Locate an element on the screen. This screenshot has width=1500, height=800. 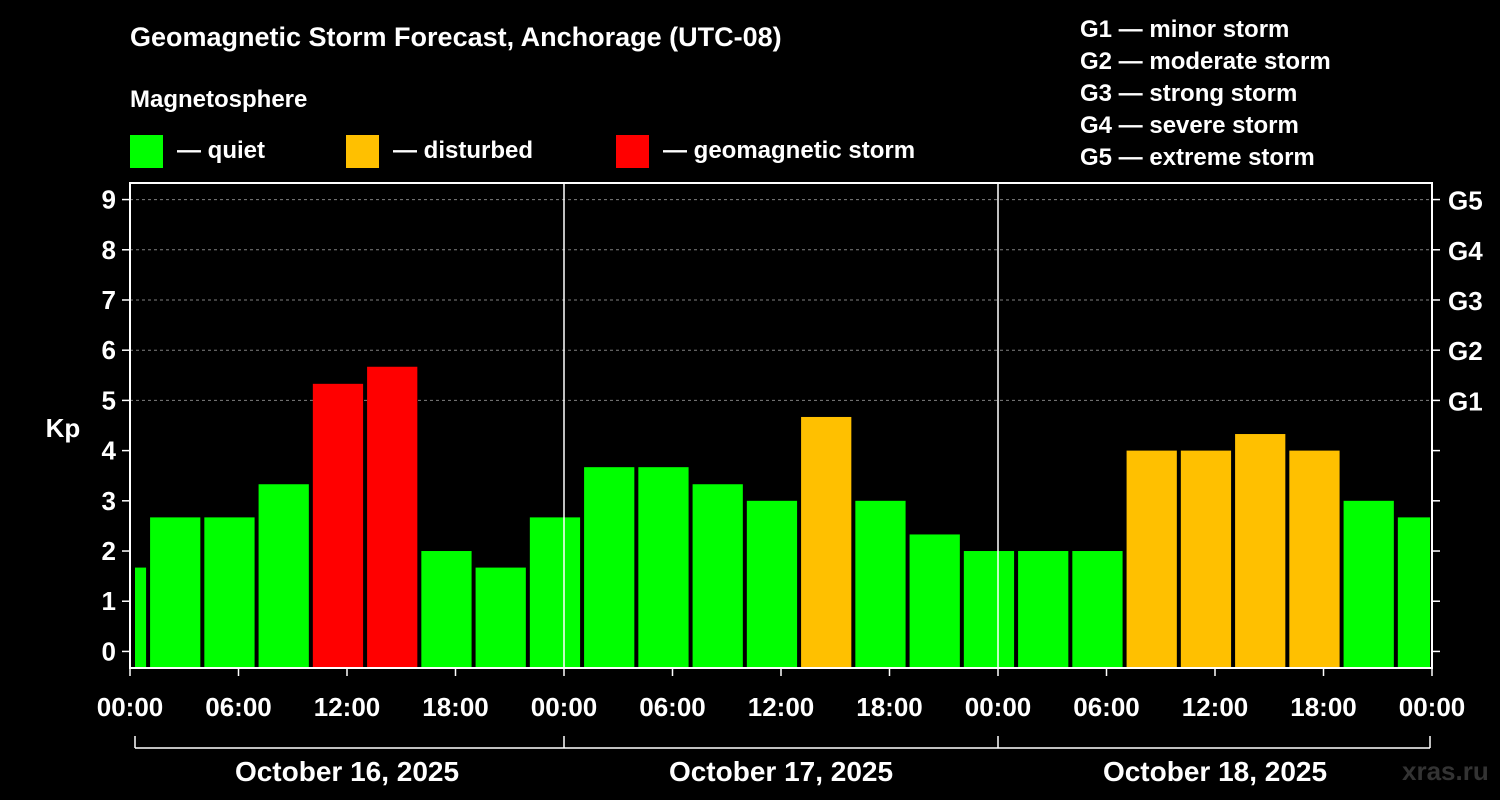
g-scale-label-G1: G1 is located at coordinates (1465, 401).